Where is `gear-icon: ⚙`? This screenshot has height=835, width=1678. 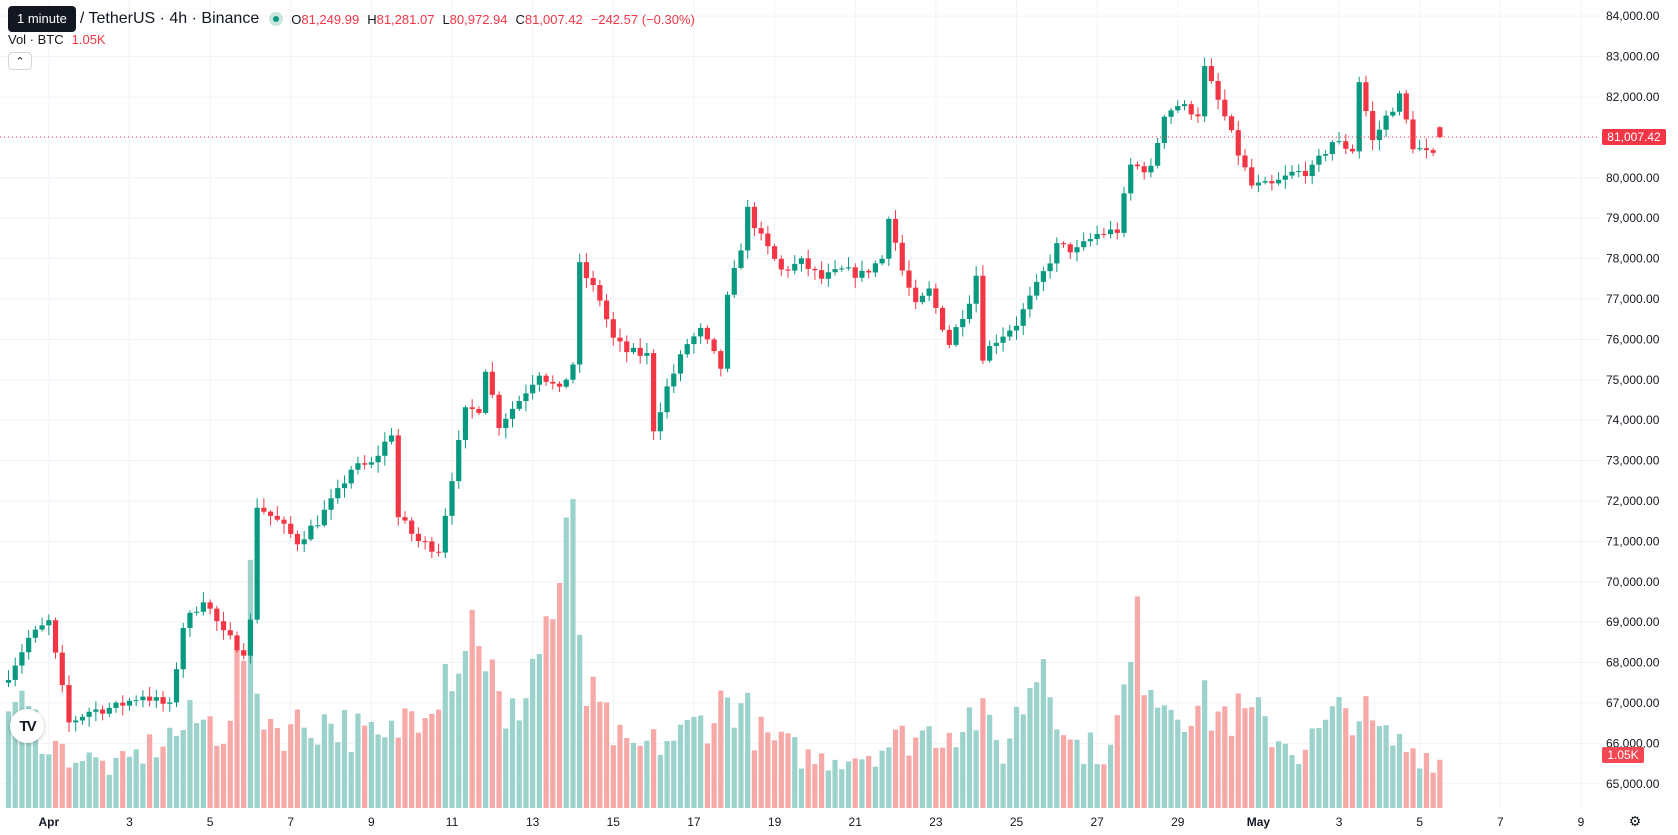 gear-icon: ⚙ is located at coordinates (1635, 820).